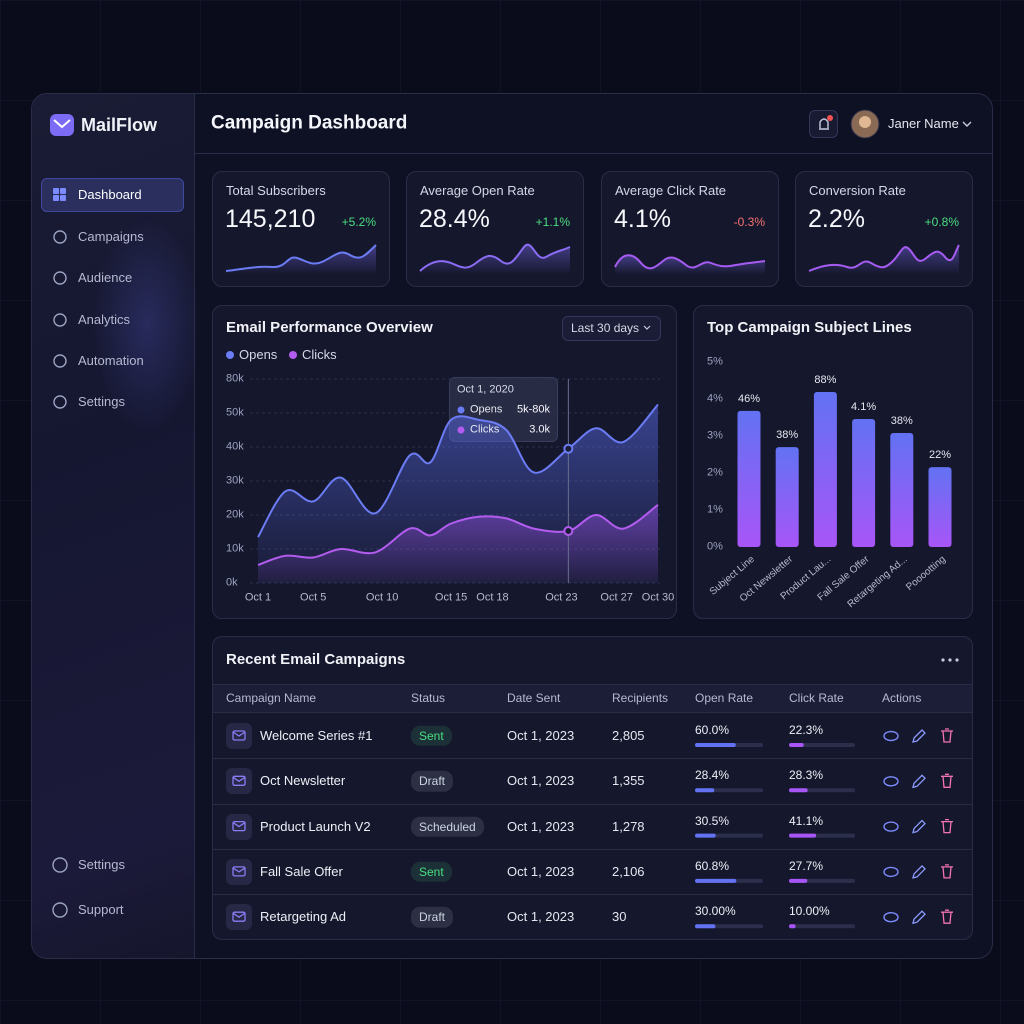 This screenshot has height=1024, width=1024. What do you see at coordinates (816, 697) in the screenshot?
I see `column-header: Click Rate` at bounding box center [816, 697].